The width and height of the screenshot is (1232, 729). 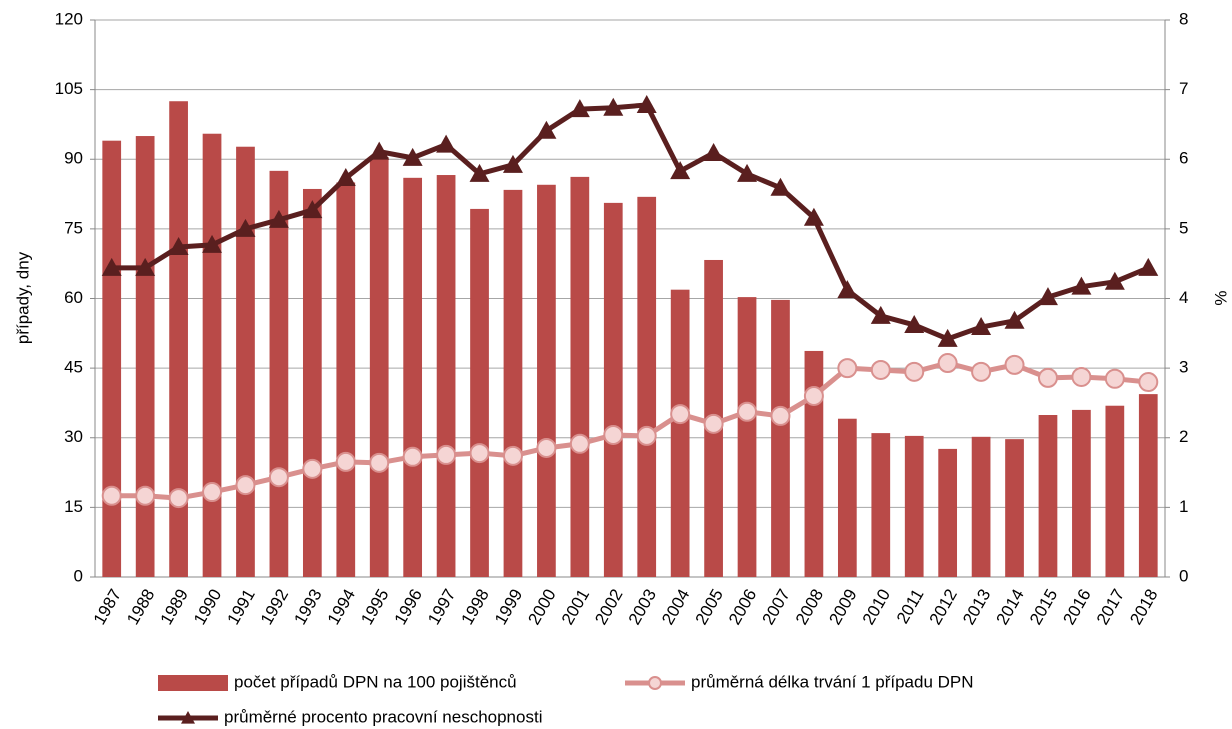 What do you see at coordinates (1183, 227) in the screenshot?
I see `y2-tick-label: 5` at bounding box center [1183, 227].